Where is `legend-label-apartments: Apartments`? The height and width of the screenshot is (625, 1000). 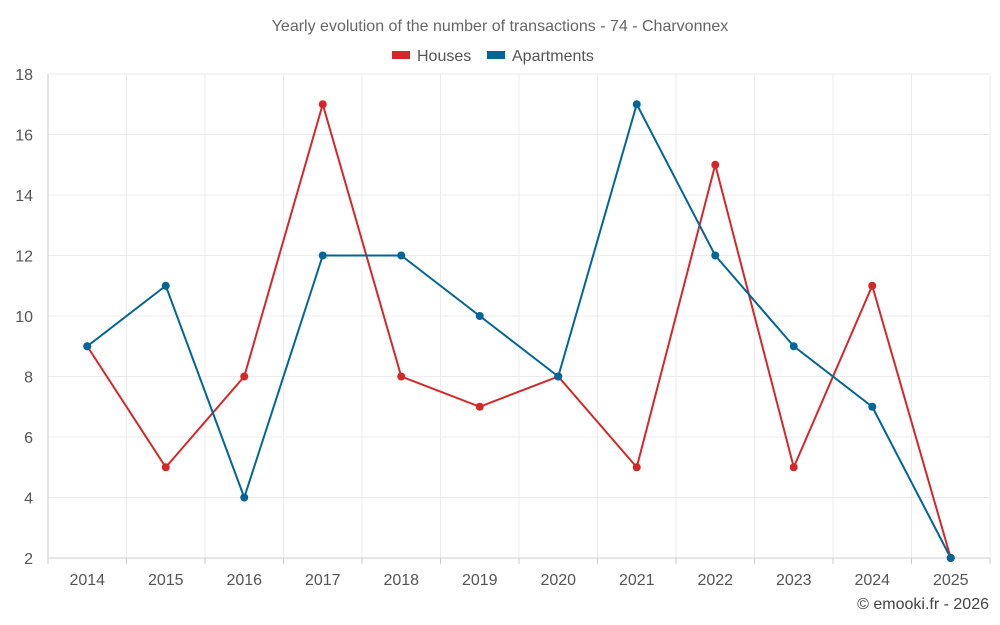 legend-label-apartments: Apartments is located at coordinates (553, 56).